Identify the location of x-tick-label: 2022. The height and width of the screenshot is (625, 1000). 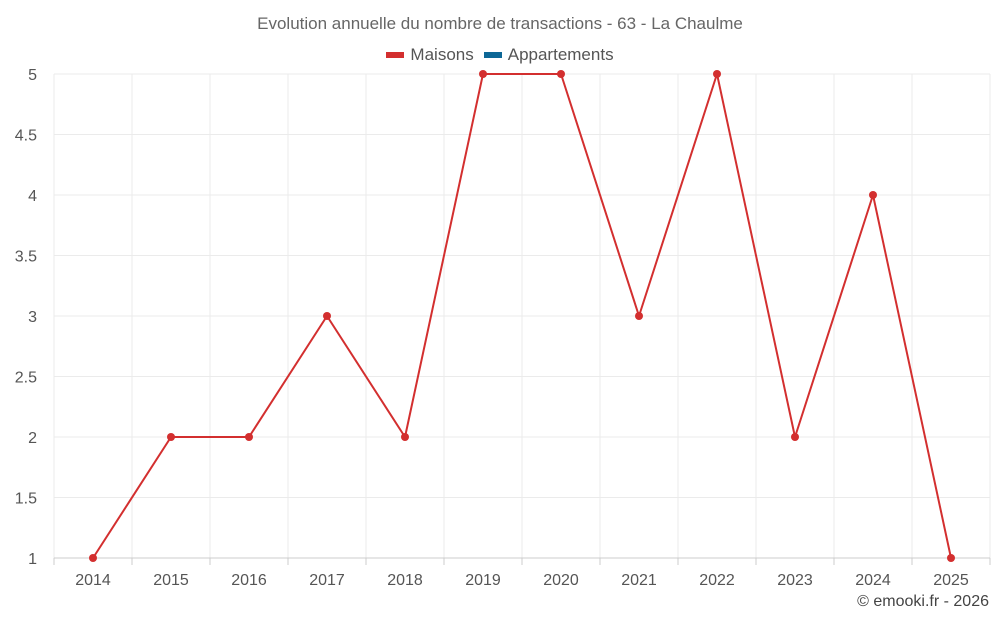
(717, 580).